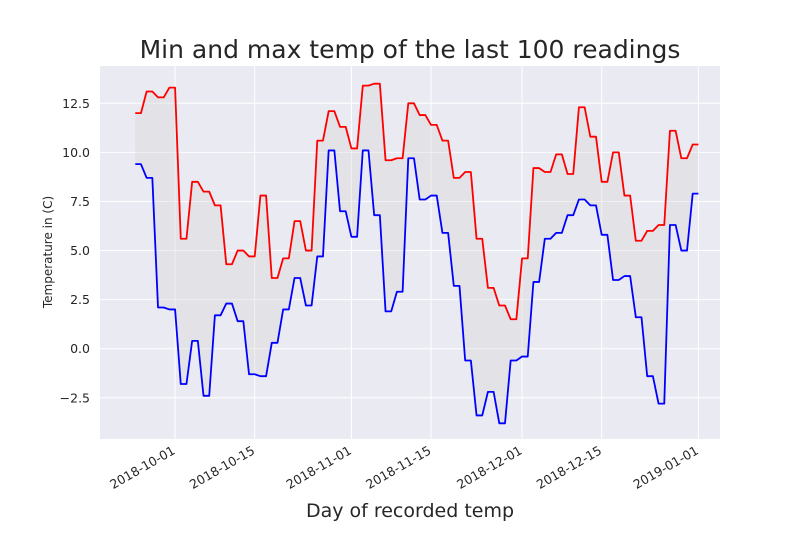 The width and height of the screenshot is (800, 555). Describe the element at coordinates (665, 467) in the screenshot. I see `x-tick-label: 2019-01-01` at that location.